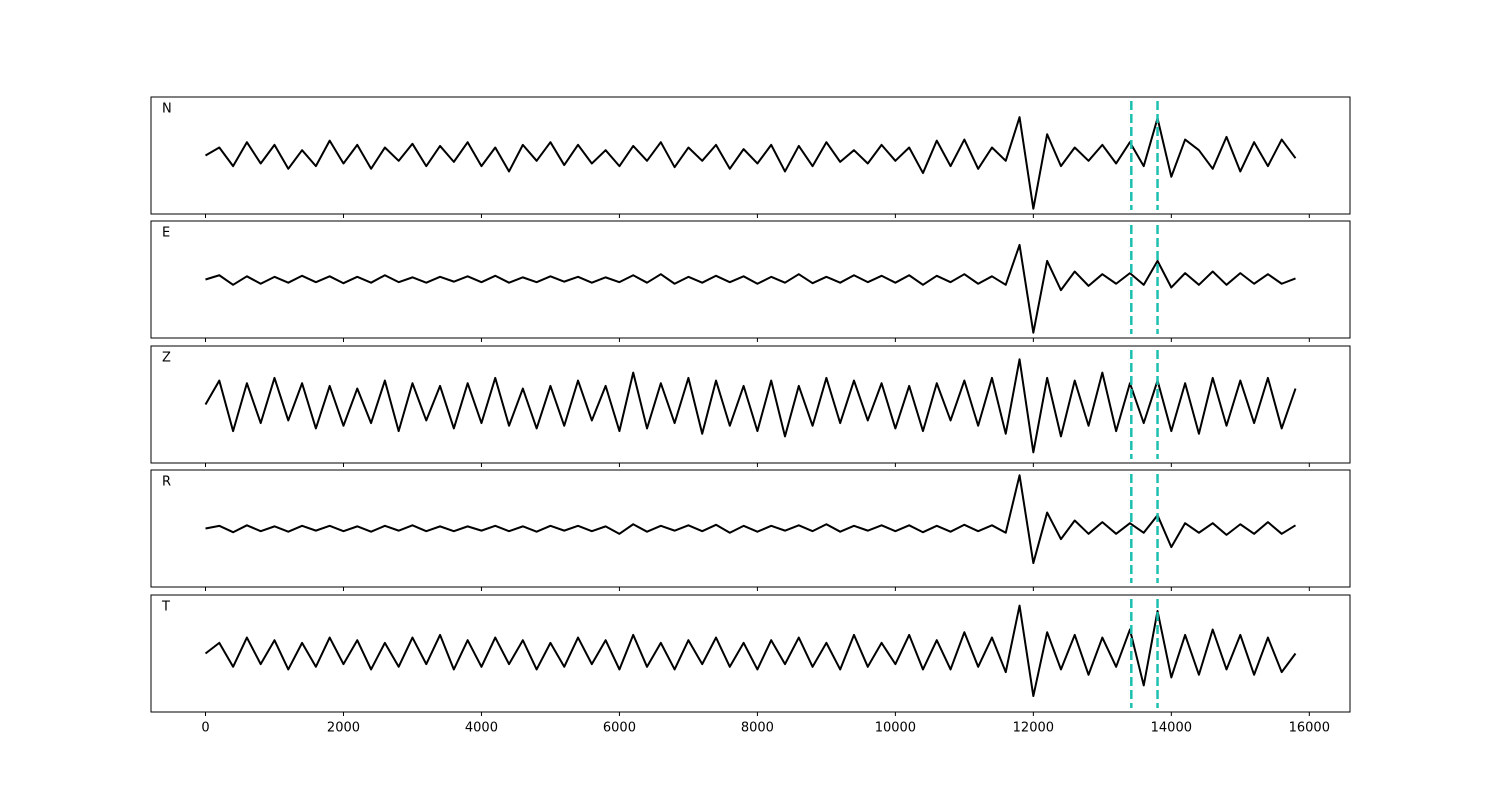 The image size is (1500, 800). Describe the element at coordinates (205, 728) in the screenshot. I see `x-tick-label: 0` at that location.